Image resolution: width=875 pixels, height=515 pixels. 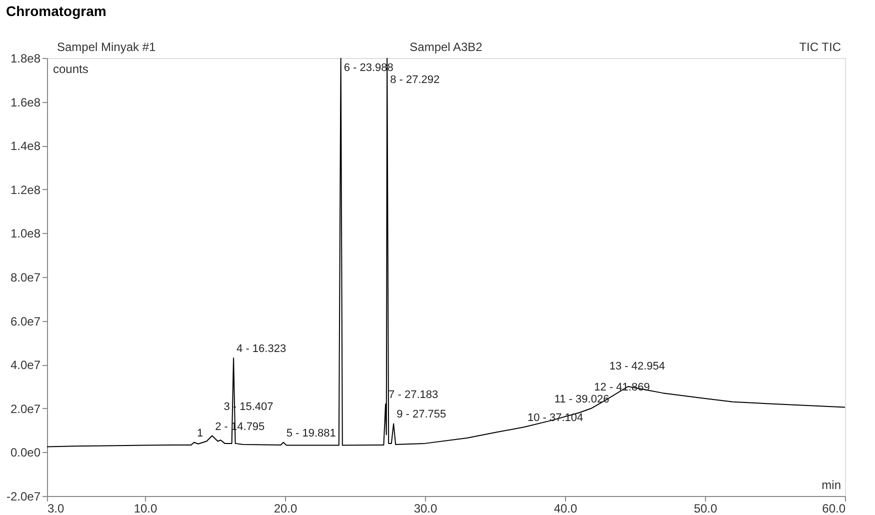 What do you see at coordinates (23, 497) in the screenshot?
I see `y-tick-label: -2.0e7` at bounding box center [23, 497].